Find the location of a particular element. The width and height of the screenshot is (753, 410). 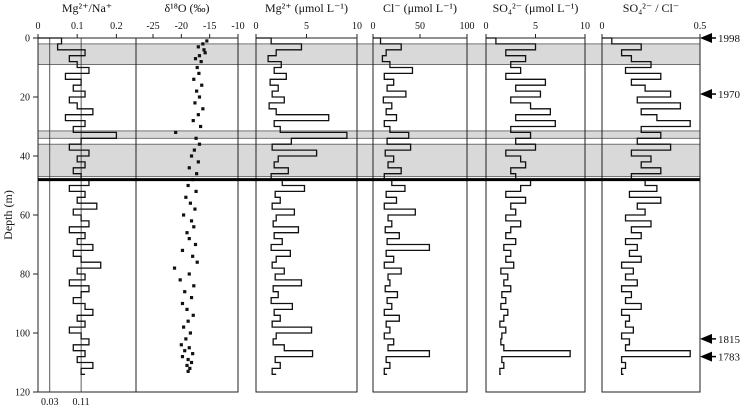

event-marker-1783: 1783 is located at coordinates (720, 357).